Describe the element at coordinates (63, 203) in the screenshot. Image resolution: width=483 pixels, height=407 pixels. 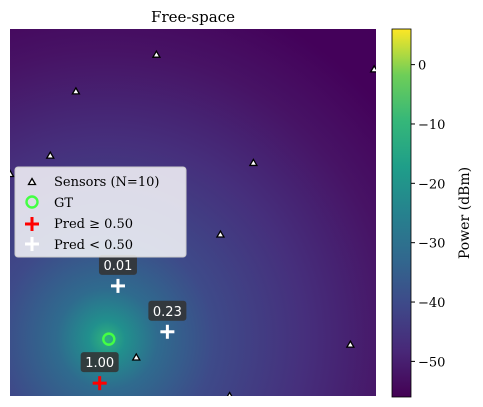
I see `legend-gt-label: GT` at that location.